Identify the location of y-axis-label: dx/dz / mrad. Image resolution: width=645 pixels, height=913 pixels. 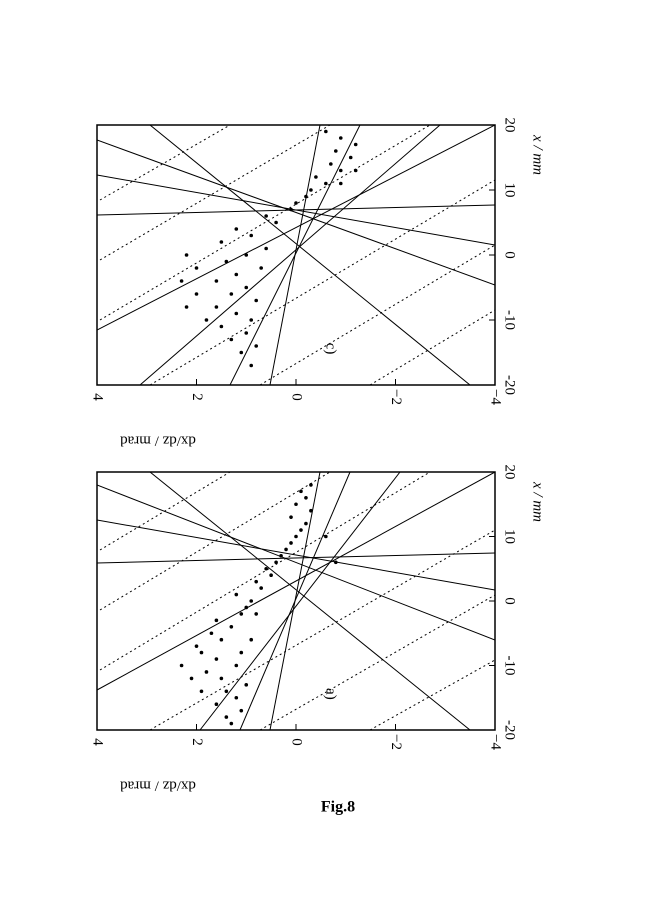
(158, 441).